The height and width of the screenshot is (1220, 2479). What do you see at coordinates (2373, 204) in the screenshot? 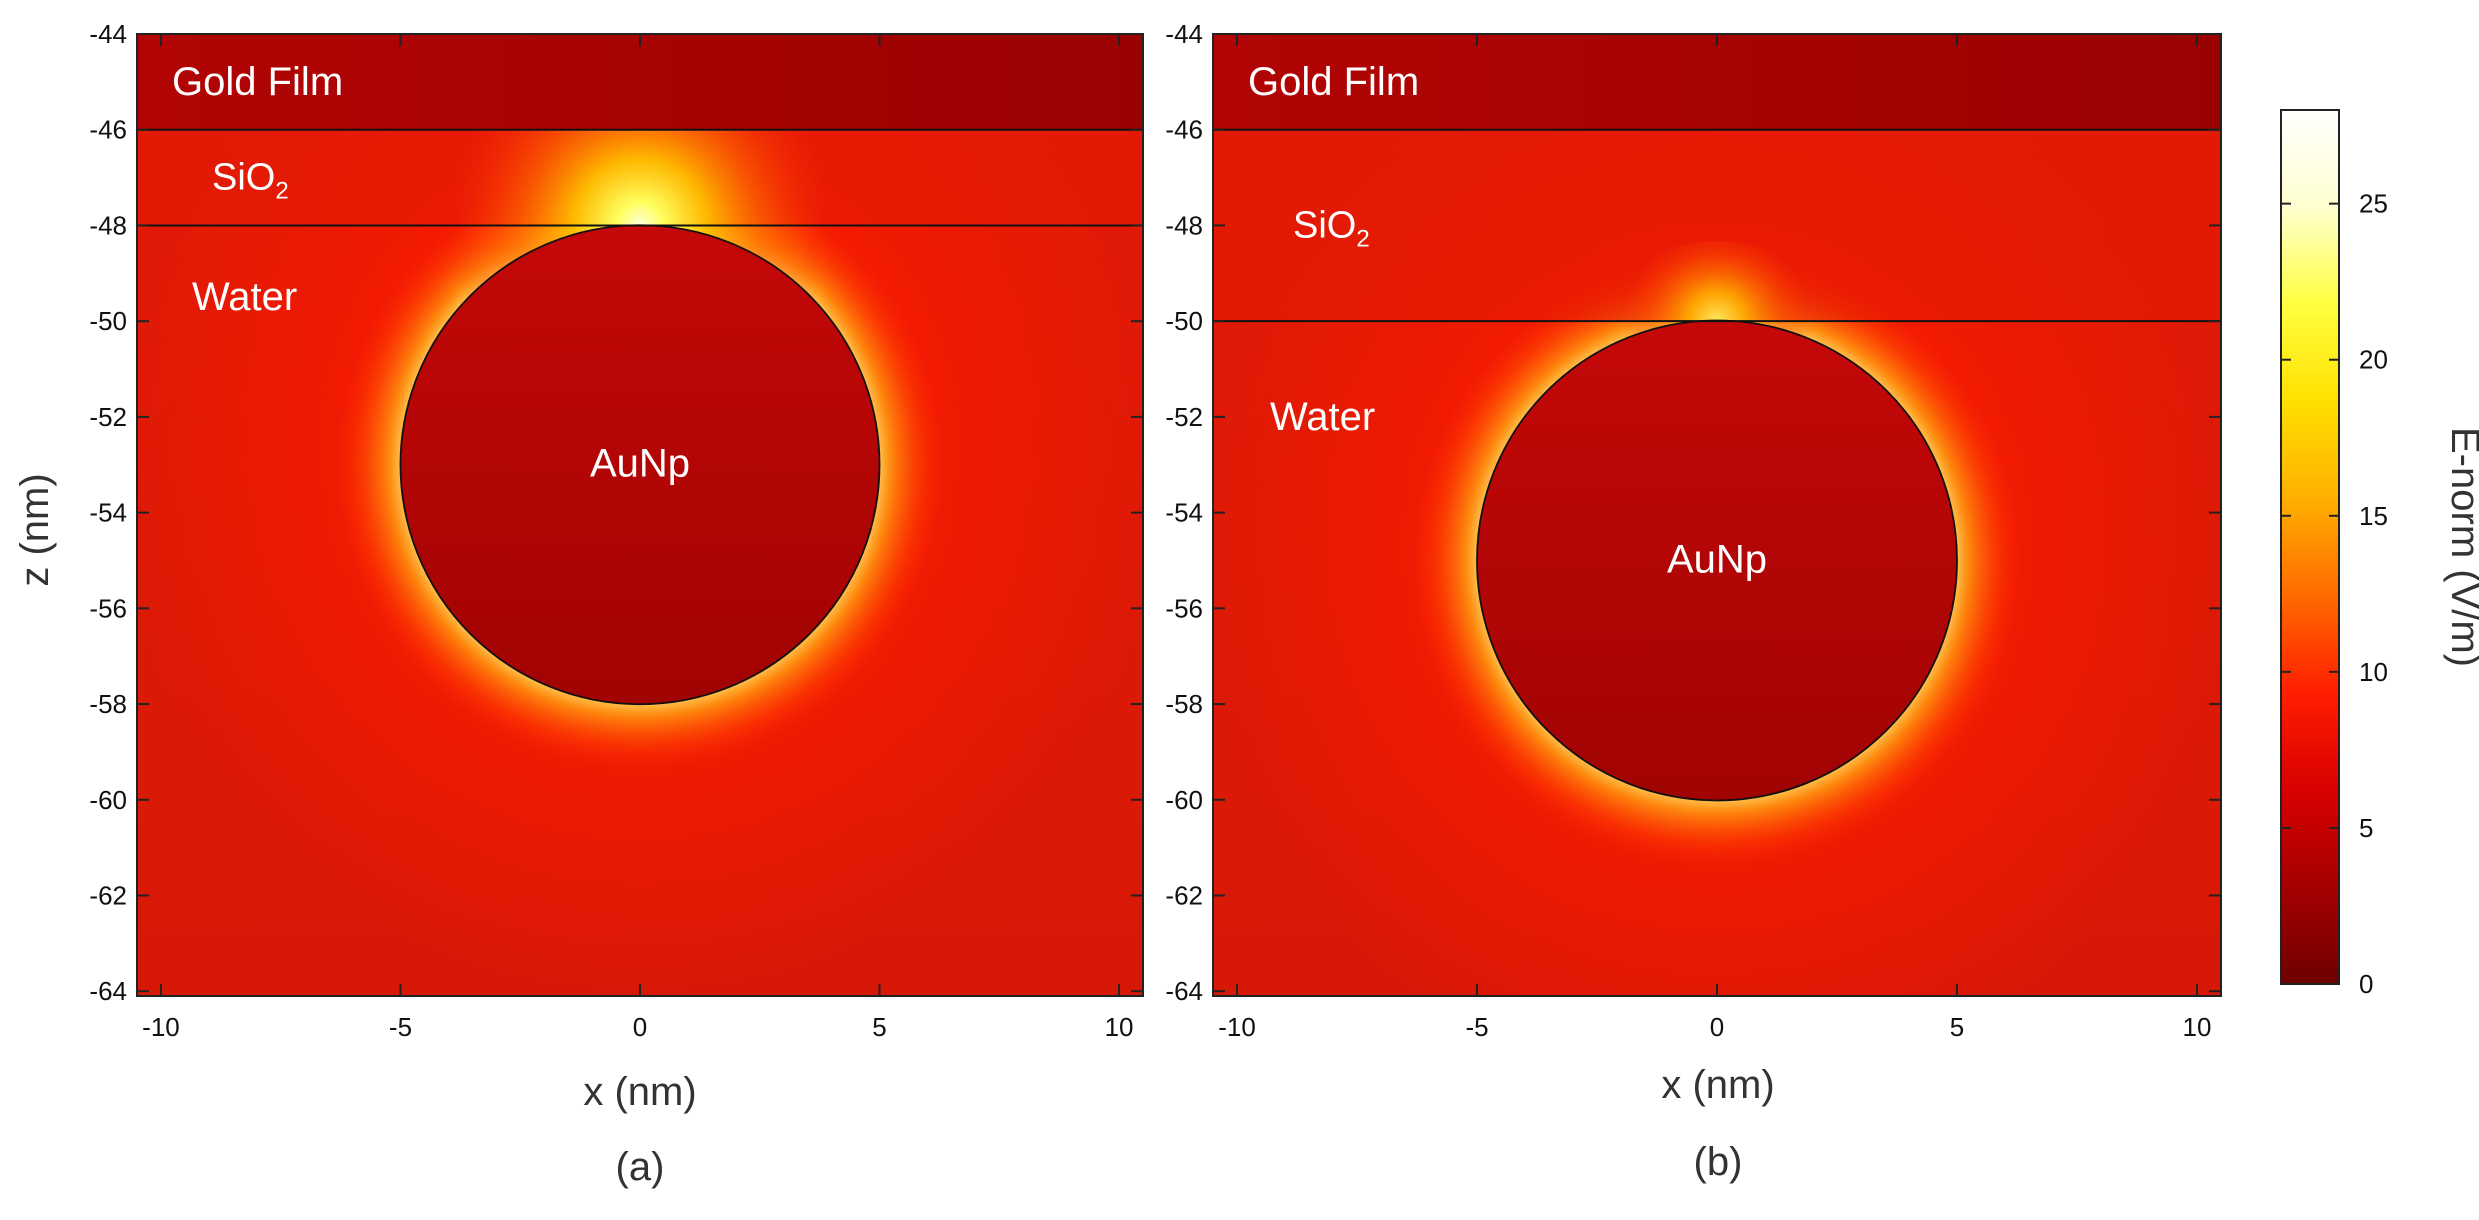
I see `colorbar-tick-label: 25` at bounding box center [2373, 204].